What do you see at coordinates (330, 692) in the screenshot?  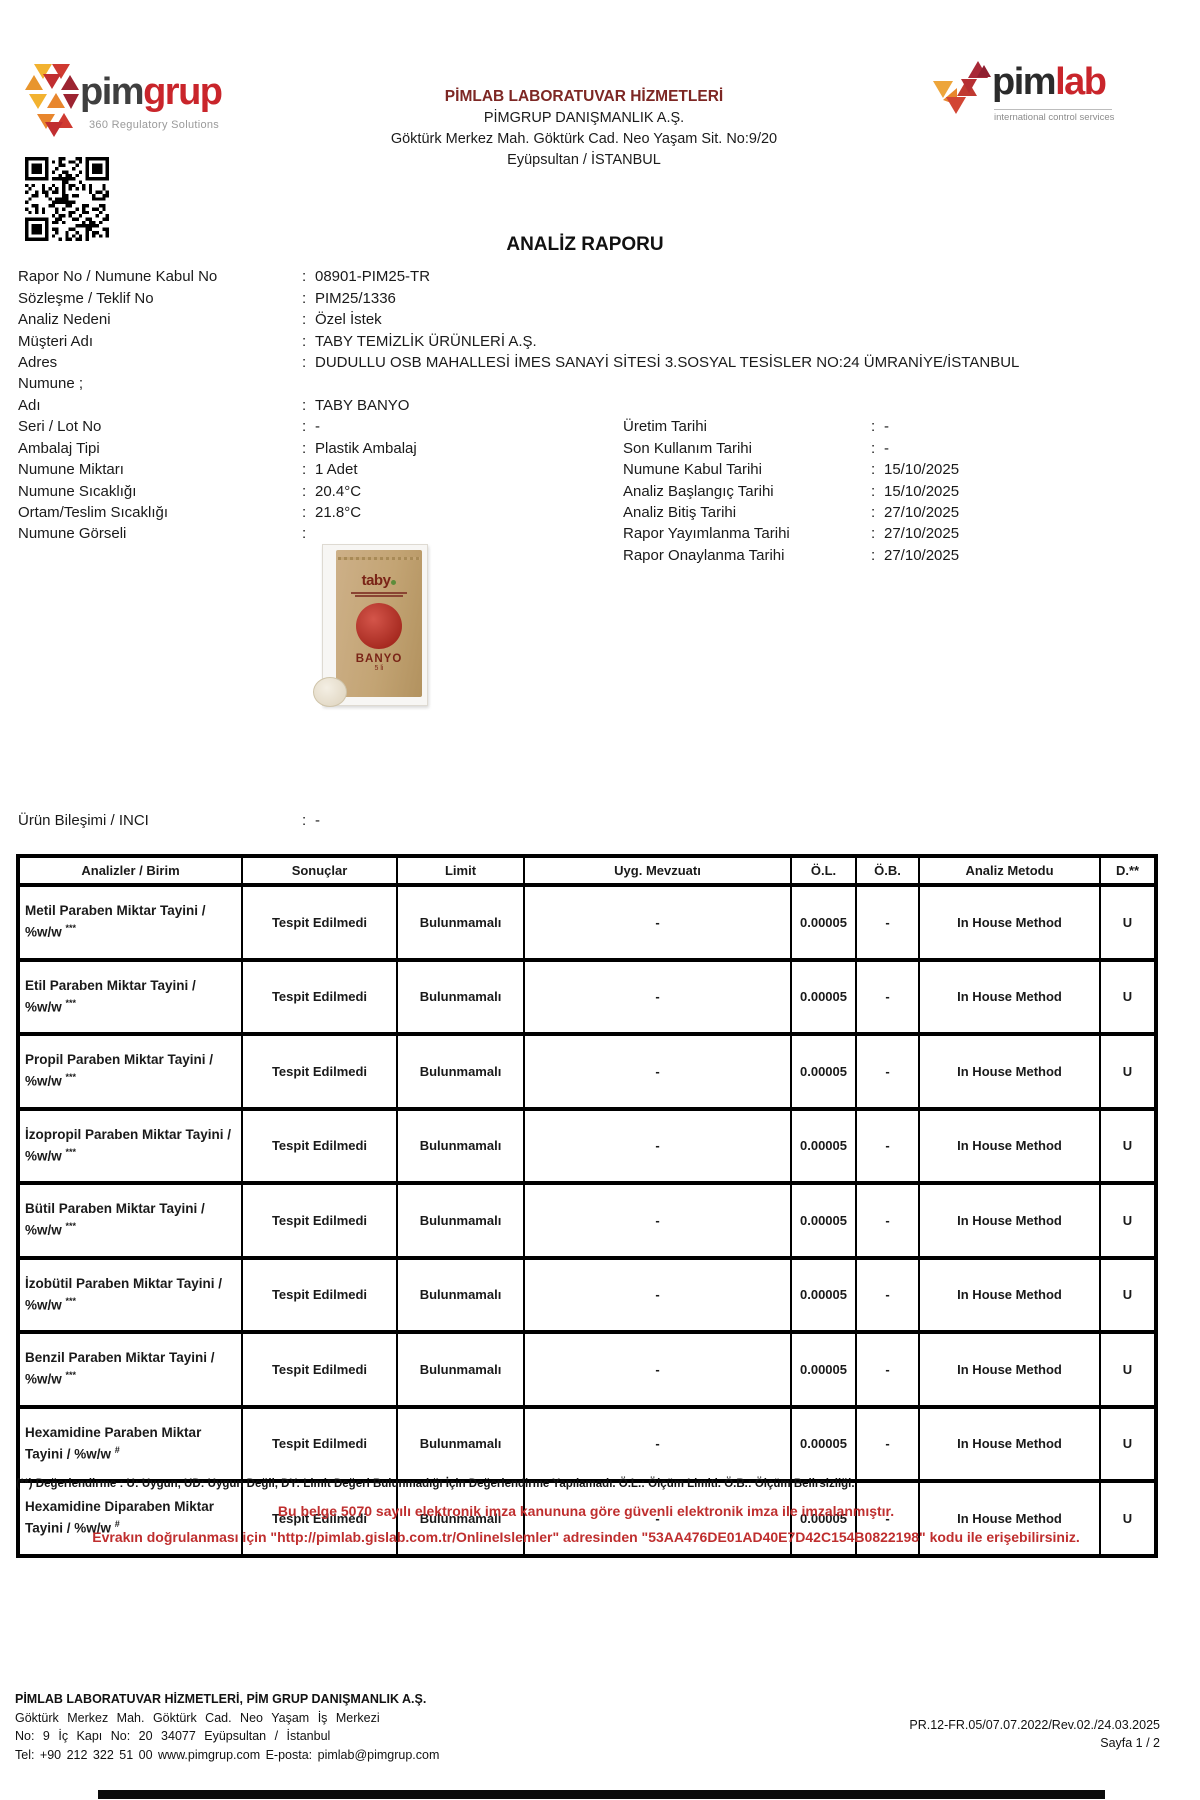 I see `cleaning-tablet` at bounding box center [330, 692].